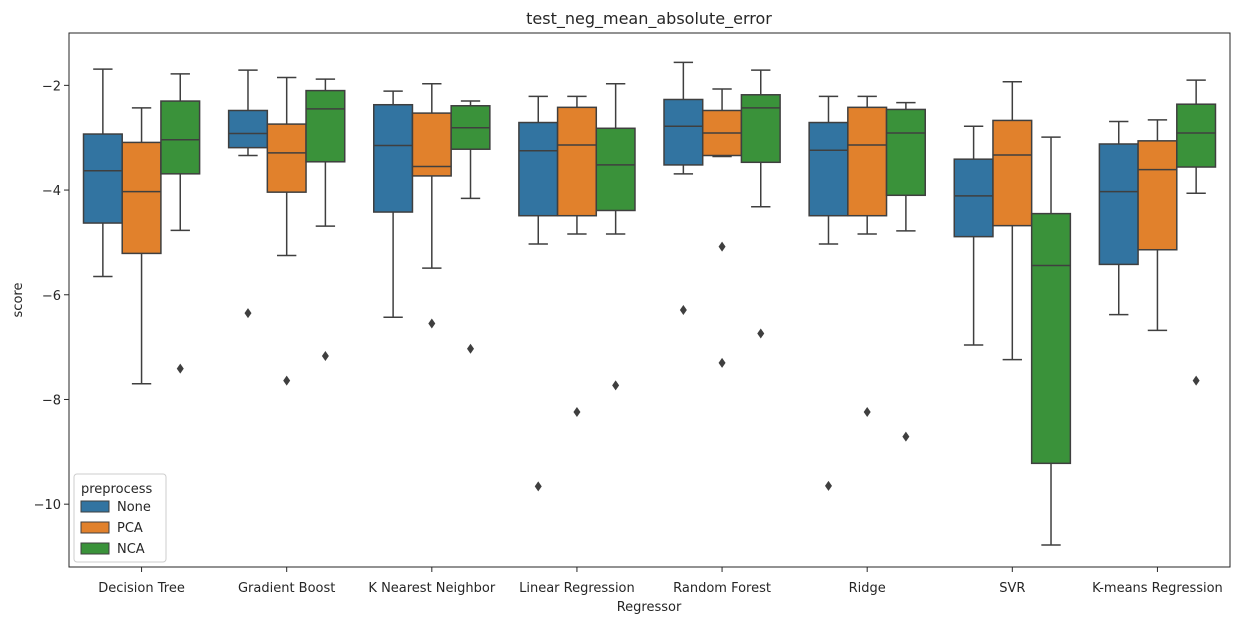 The height and width of the screenshot is (624, 1241). I want to click on y-tick-label: −10, so click(47, 505).